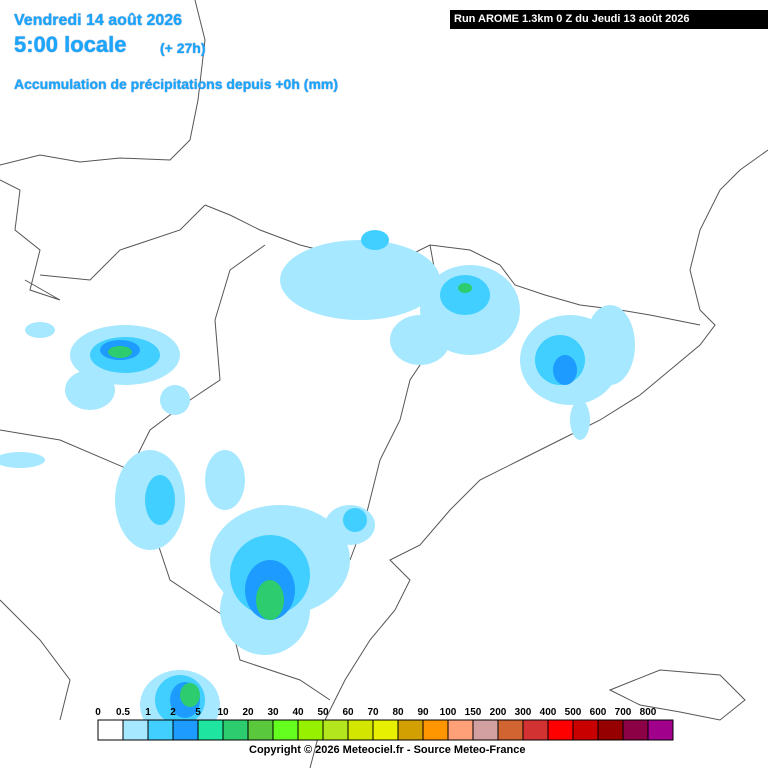 This screenshot has width=768, height=768. Describe the element at coordinates (173, 712) in the screenshot. I see `legend-label: 2` at that location.